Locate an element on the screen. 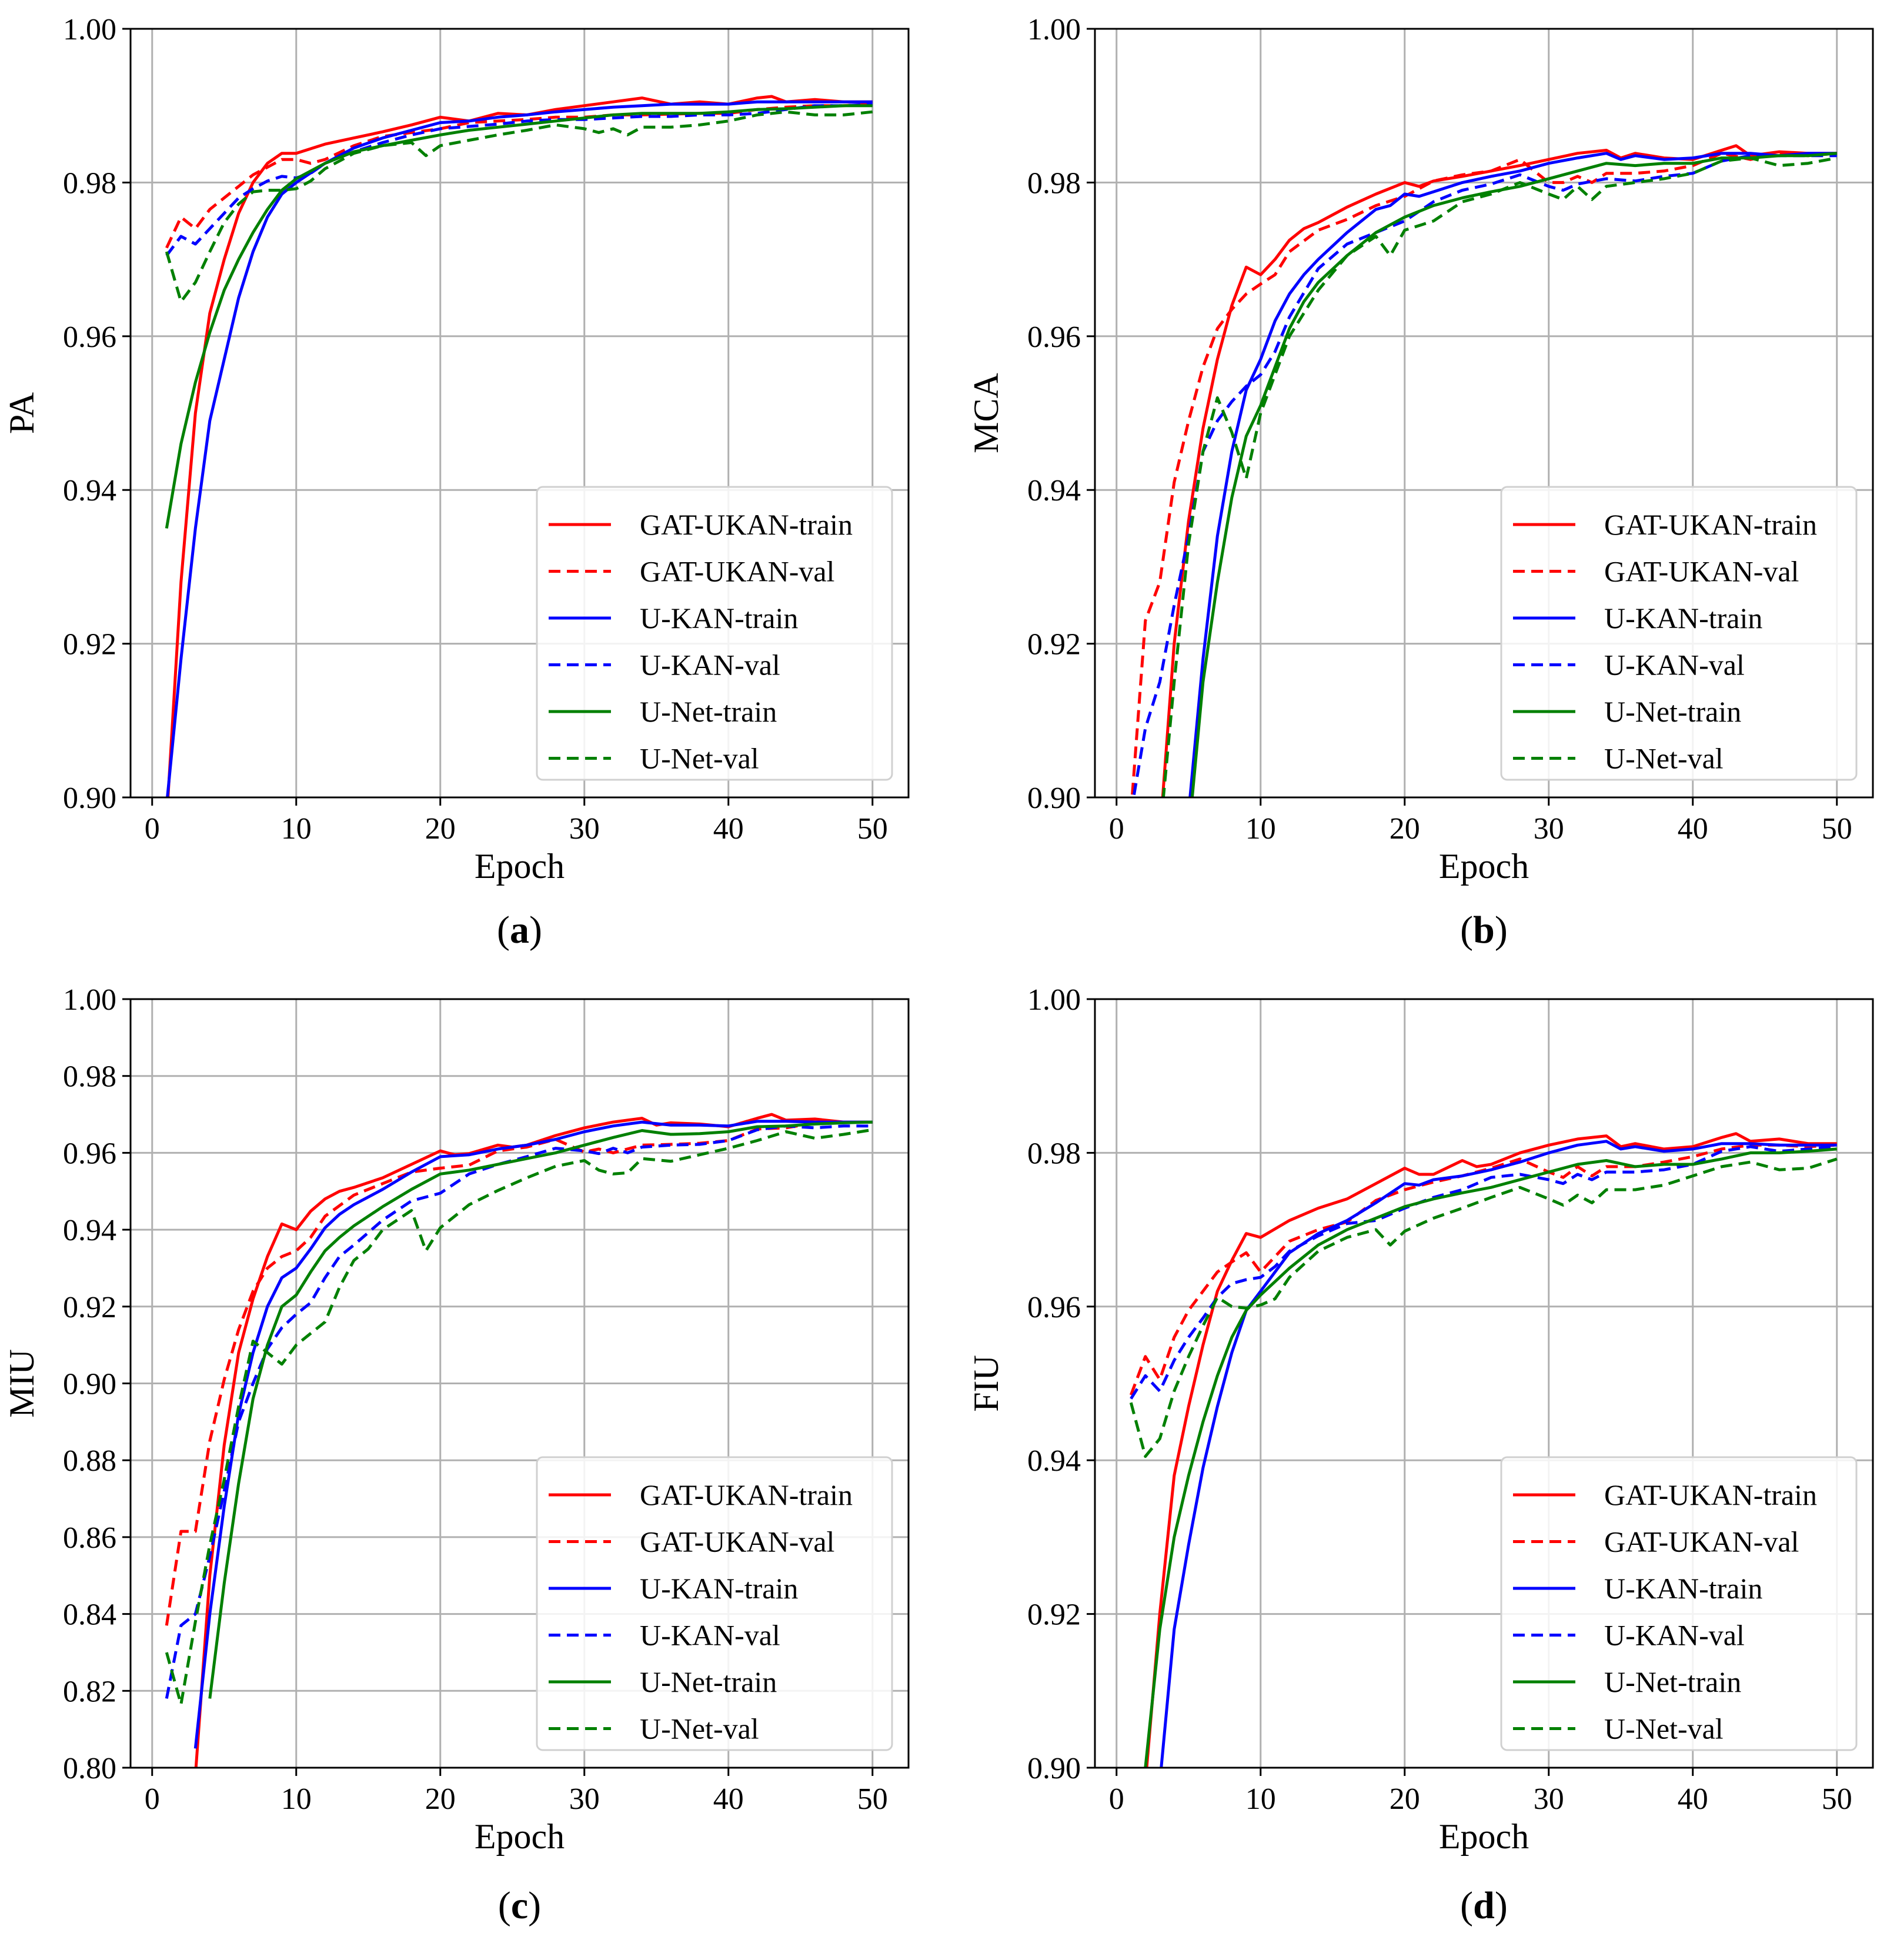 This screenshot has height=1960, width=1887. y-tick-label: 1.00 is located at coordinates (1054, 1000).